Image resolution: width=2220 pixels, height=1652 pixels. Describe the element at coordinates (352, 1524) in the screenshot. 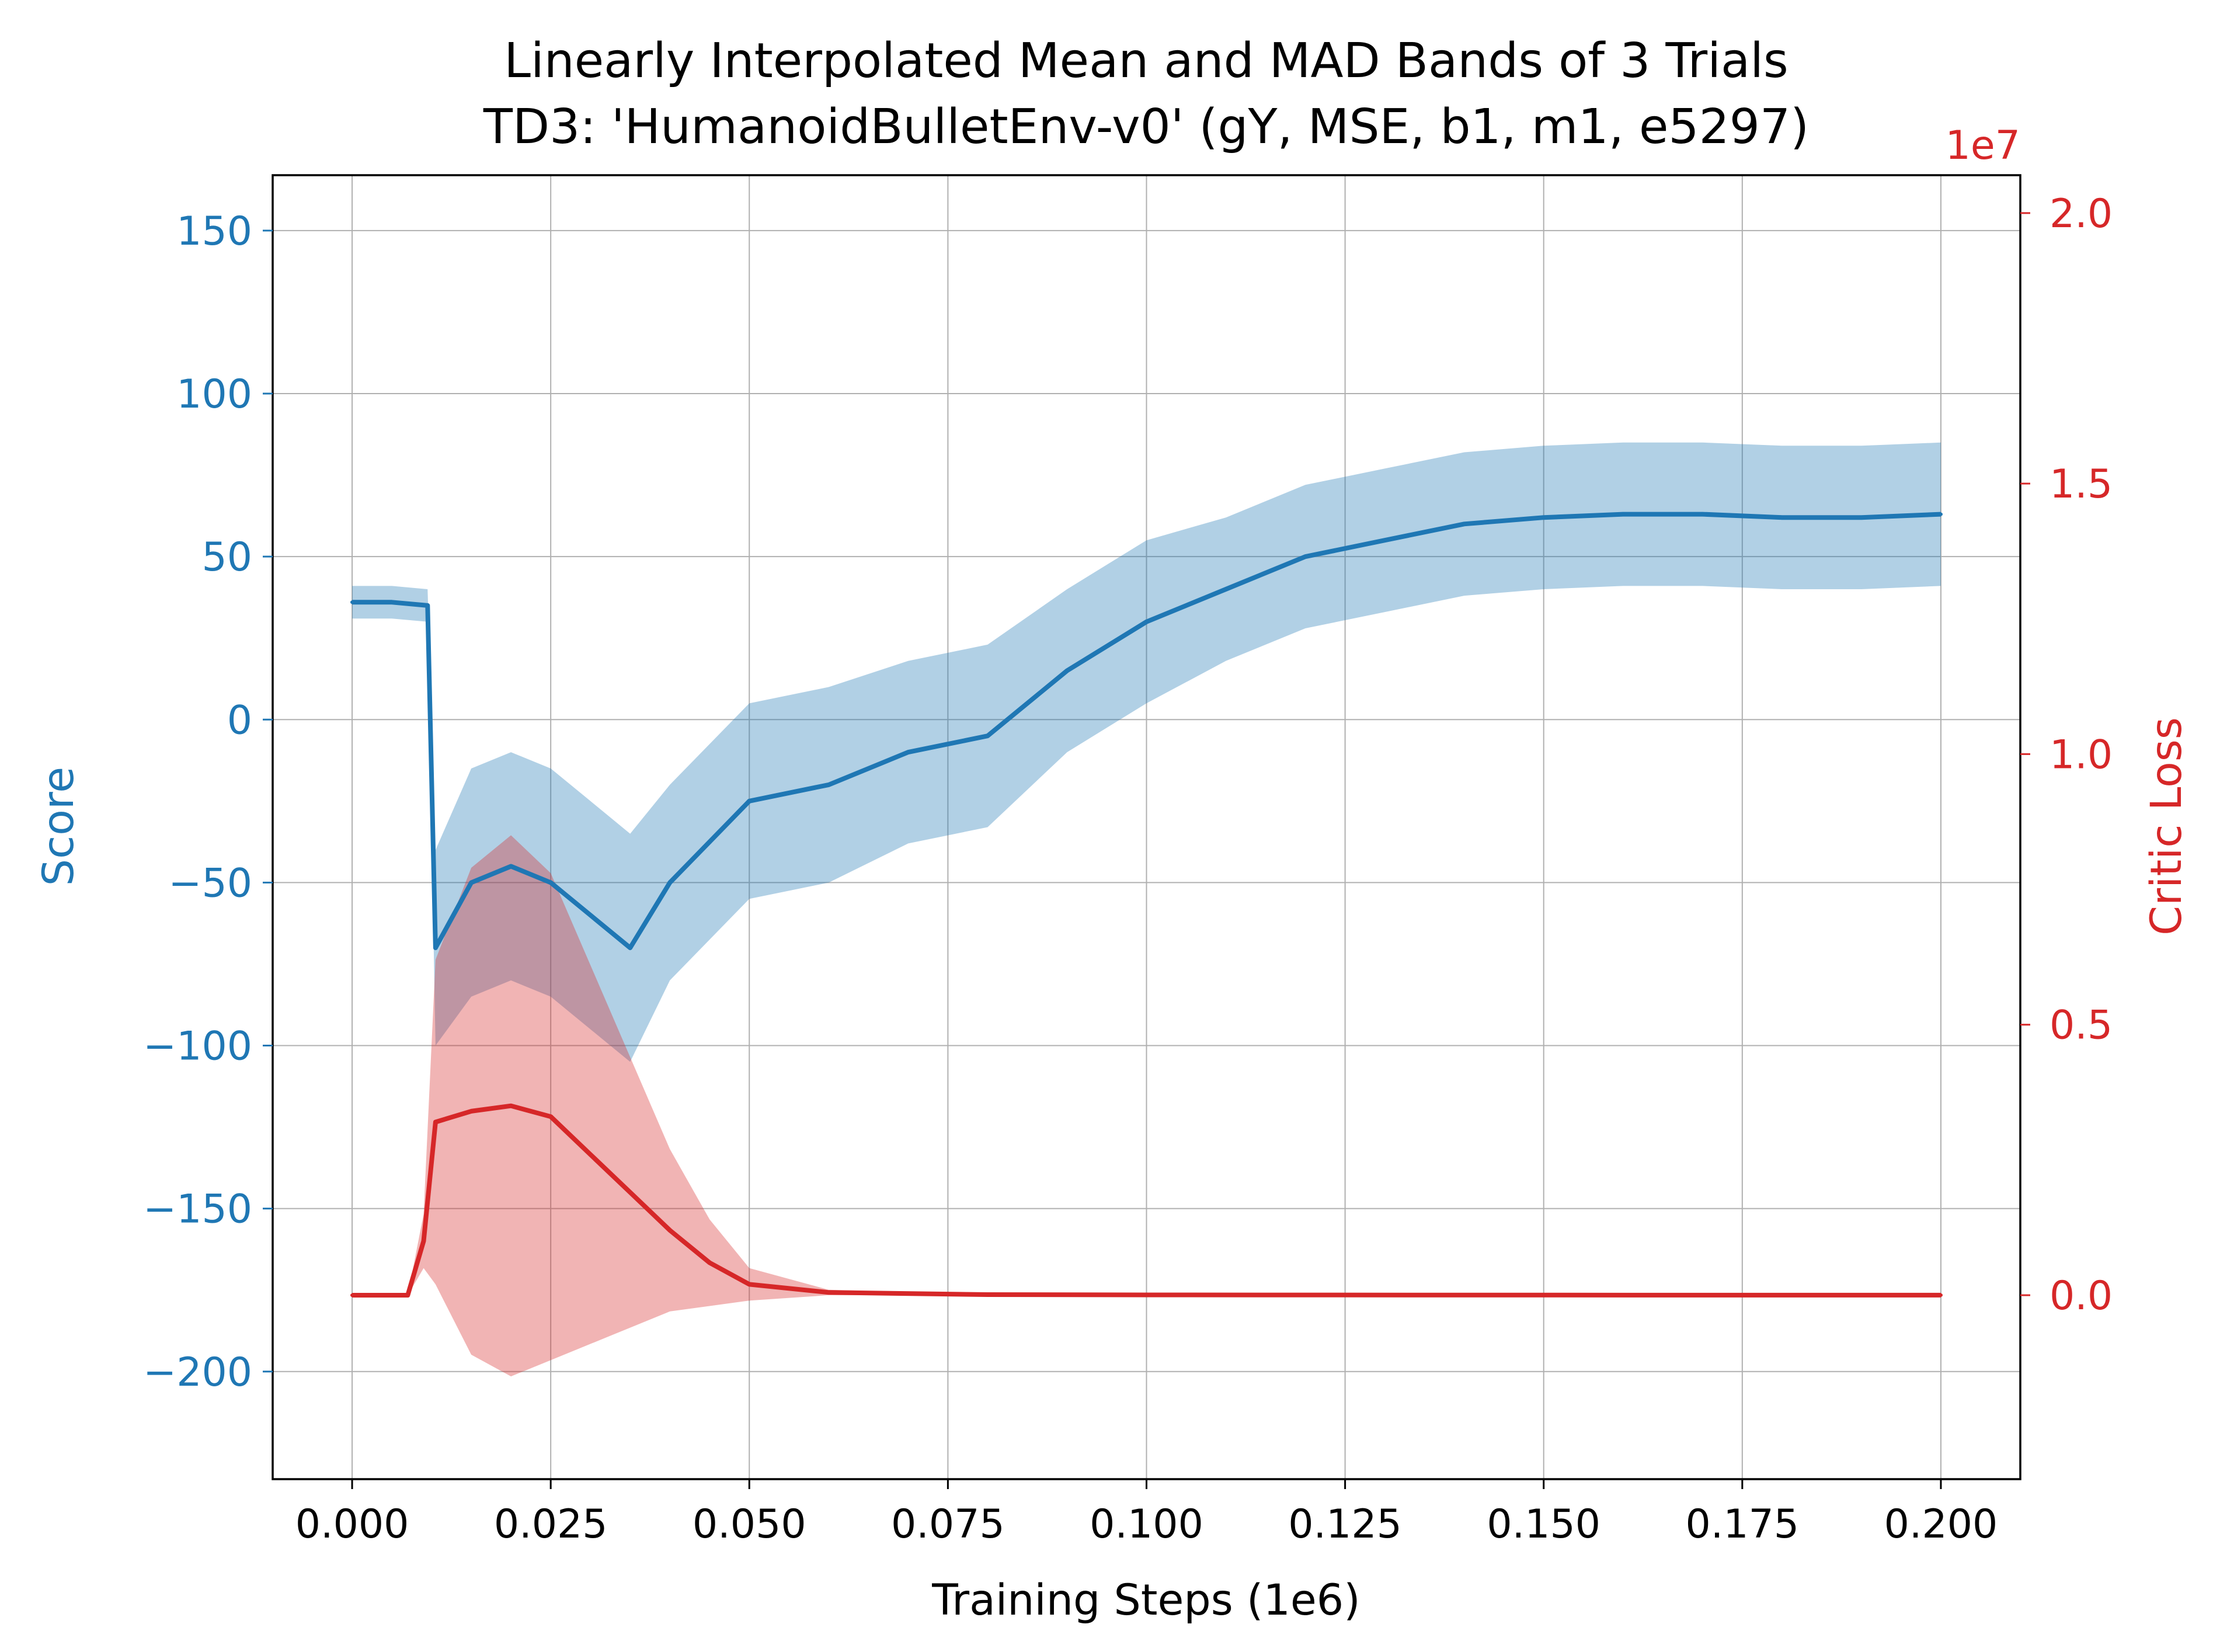

I see `x-tick-label: 0.000` at that location.